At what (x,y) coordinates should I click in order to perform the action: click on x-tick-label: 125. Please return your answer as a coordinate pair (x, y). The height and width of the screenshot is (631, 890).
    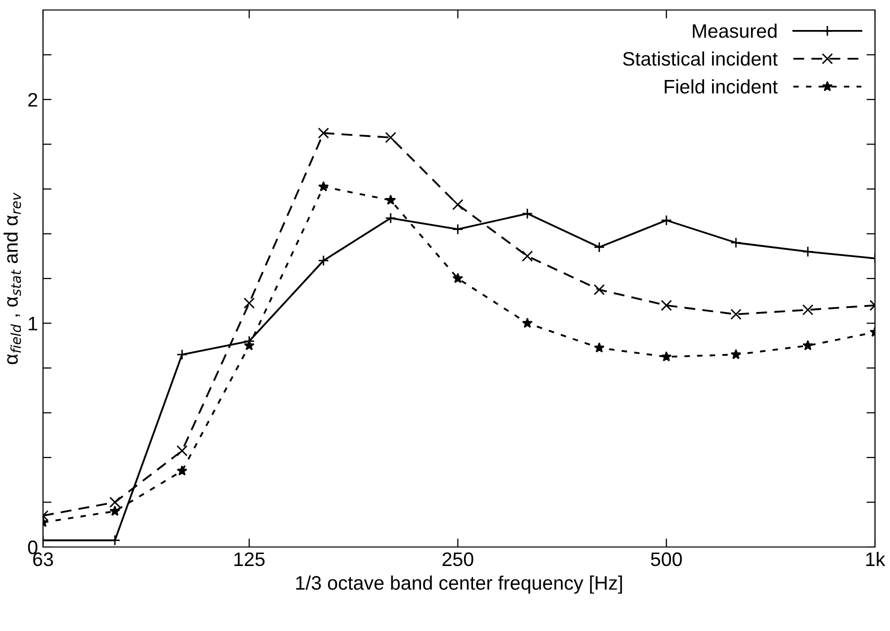
    Looking at the image, I should click on (249, 559).